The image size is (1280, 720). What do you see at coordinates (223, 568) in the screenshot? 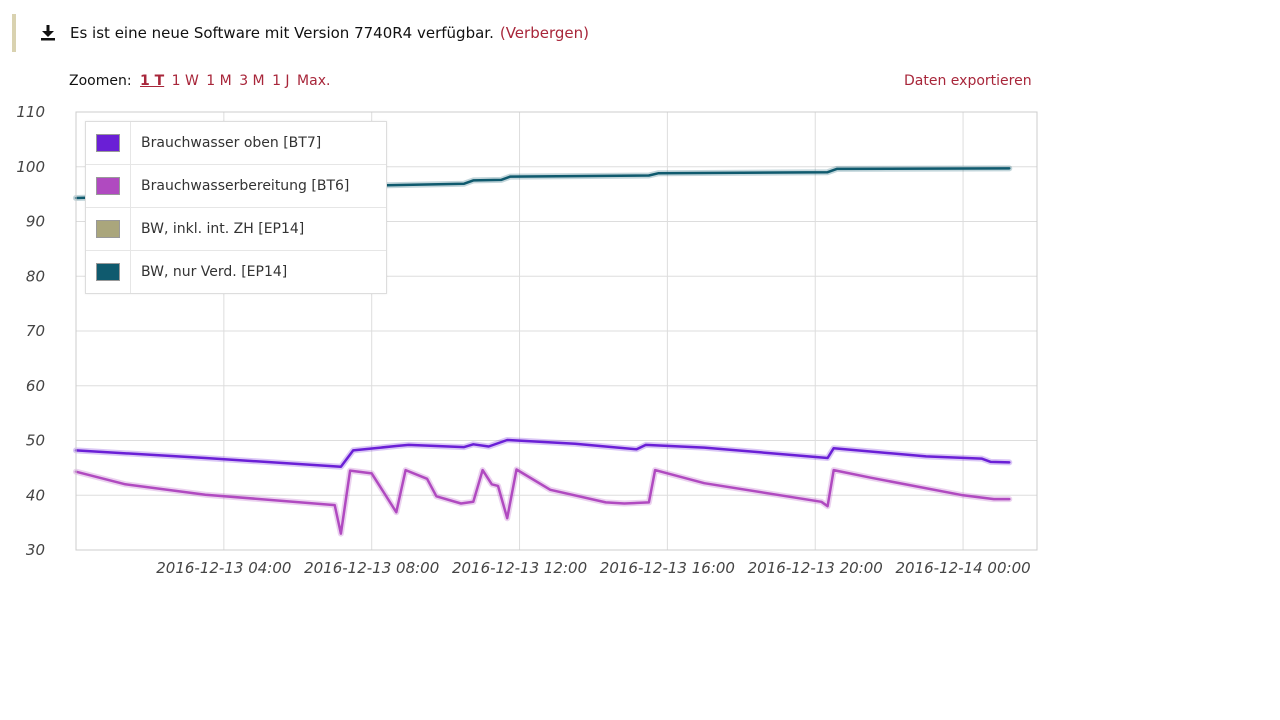
I see `x-tick-label: 2016-12-13 04:00` at bounding box center [223, 568].